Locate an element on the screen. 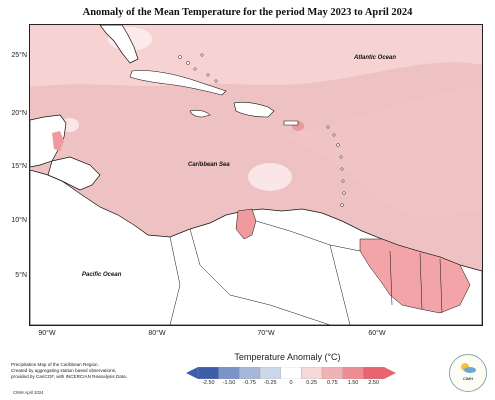 This screenshot has width=495, height=400. puerto-rico is located at coordinates (291, 123).